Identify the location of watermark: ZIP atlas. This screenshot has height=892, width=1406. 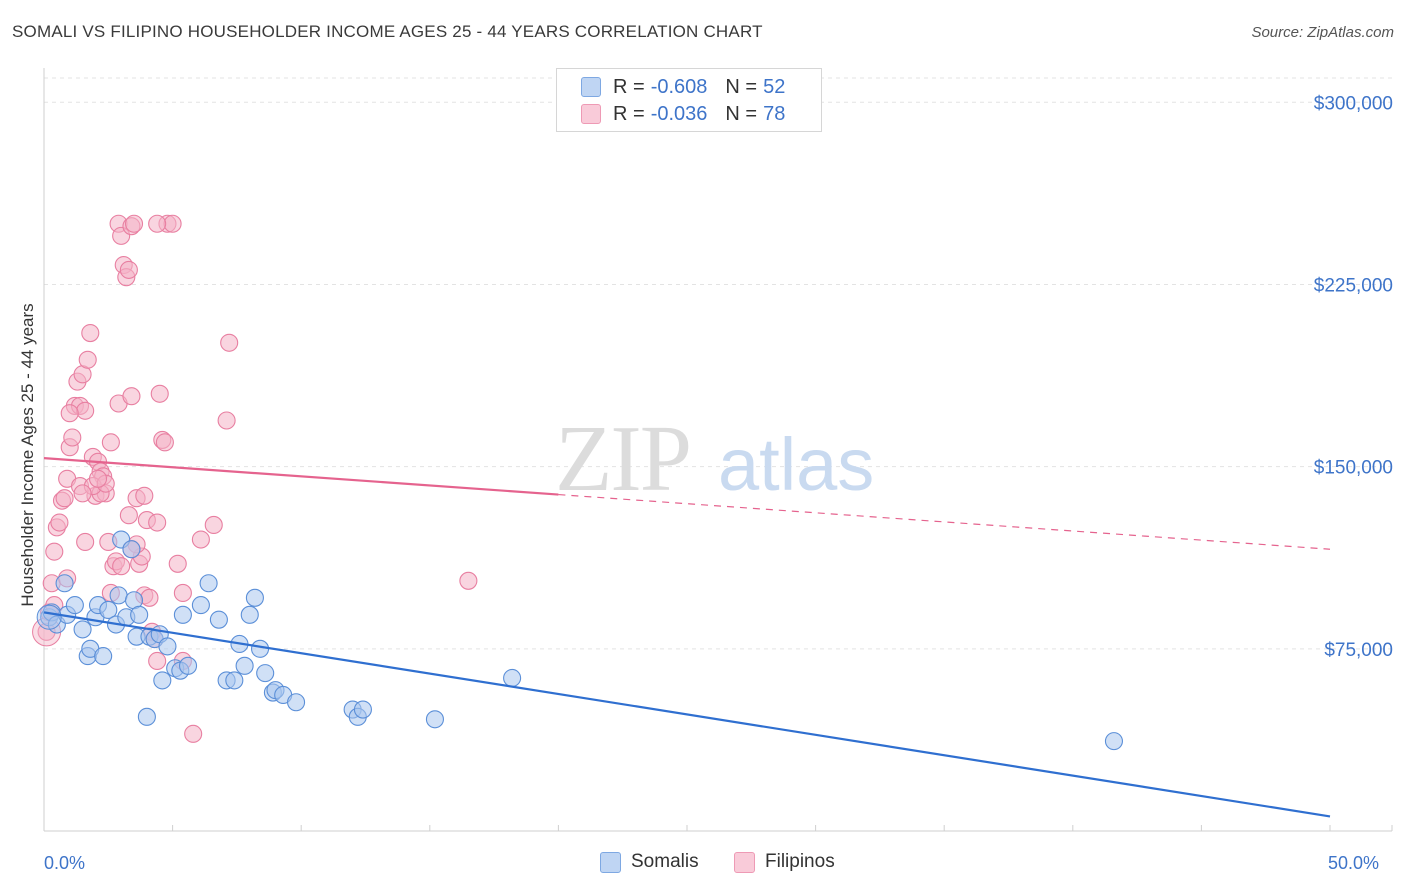
(714, 459).